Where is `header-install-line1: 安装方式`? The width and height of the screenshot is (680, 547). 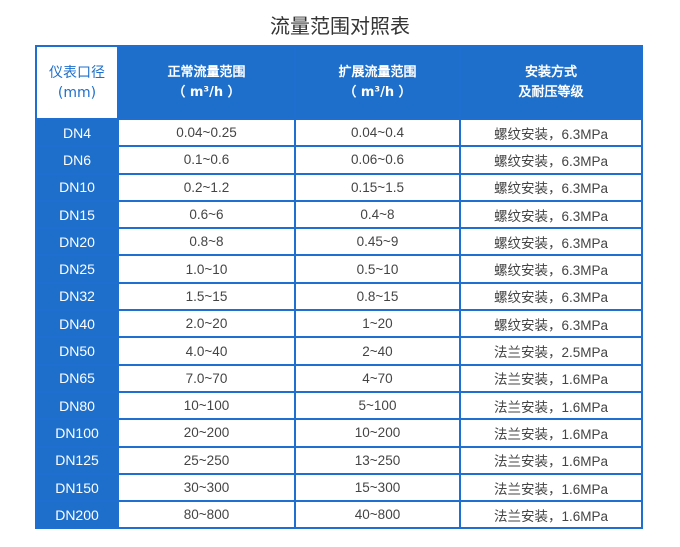 header-install-line1: 安装方式 is located at coordinates (550, 72).